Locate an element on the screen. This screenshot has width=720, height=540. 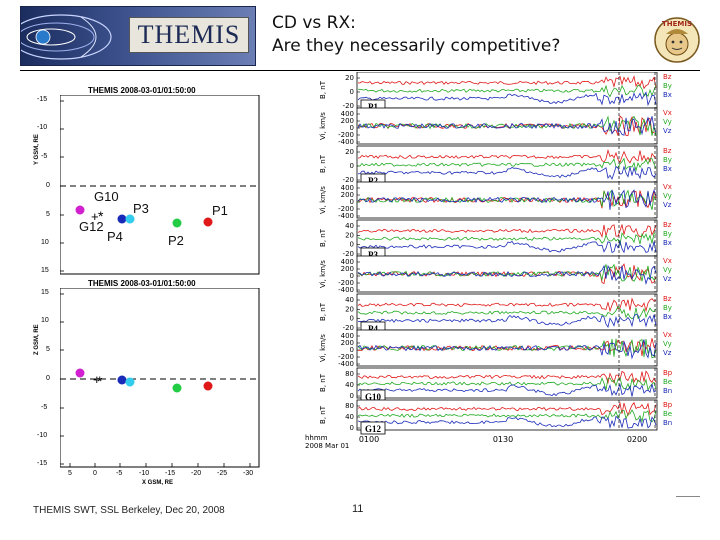
bottom-xlabel: X GSM, RE is located at coordinates (158, 483).